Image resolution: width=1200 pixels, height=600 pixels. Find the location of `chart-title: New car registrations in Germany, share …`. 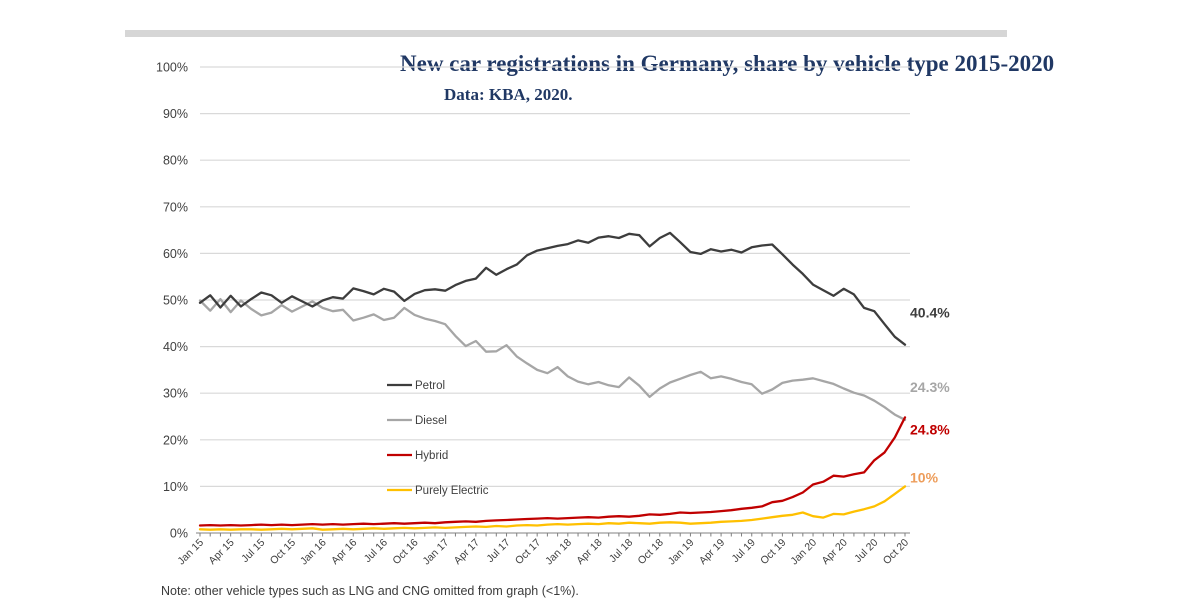

chart-title: New car registrations in Germany, share … is located at coordinates (727, 63).